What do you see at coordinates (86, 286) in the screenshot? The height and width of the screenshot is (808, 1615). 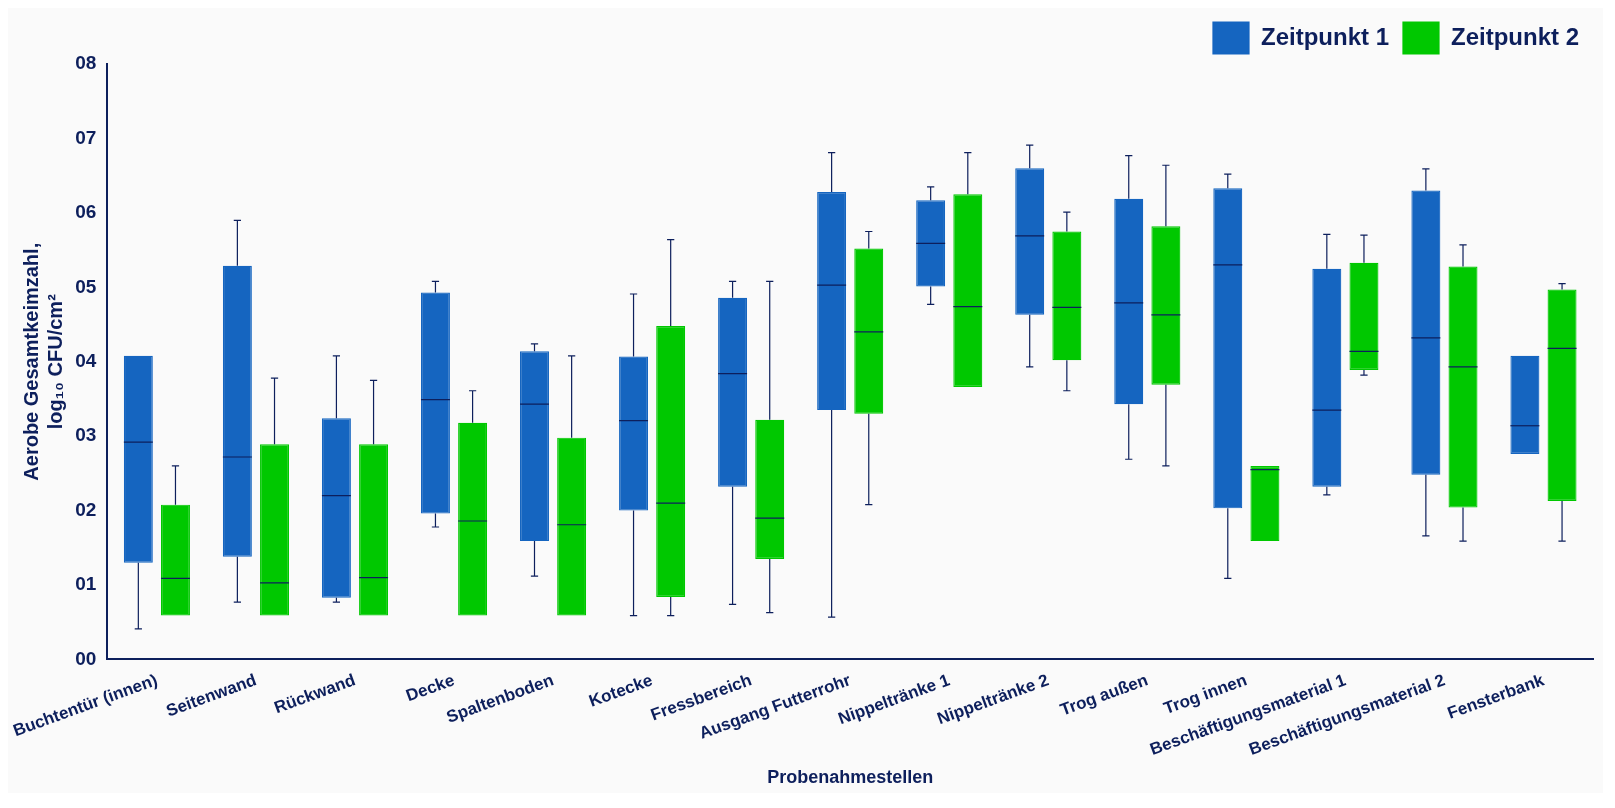 I see `y-tick-label: 05` at bounding box center [86, 286].